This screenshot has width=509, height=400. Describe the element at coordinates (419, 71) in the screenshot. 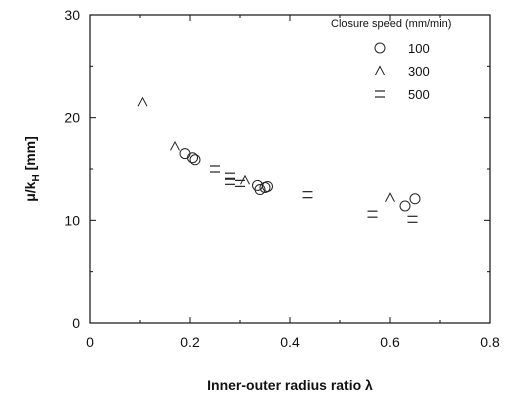

I see `legend-label: 300` at that location.